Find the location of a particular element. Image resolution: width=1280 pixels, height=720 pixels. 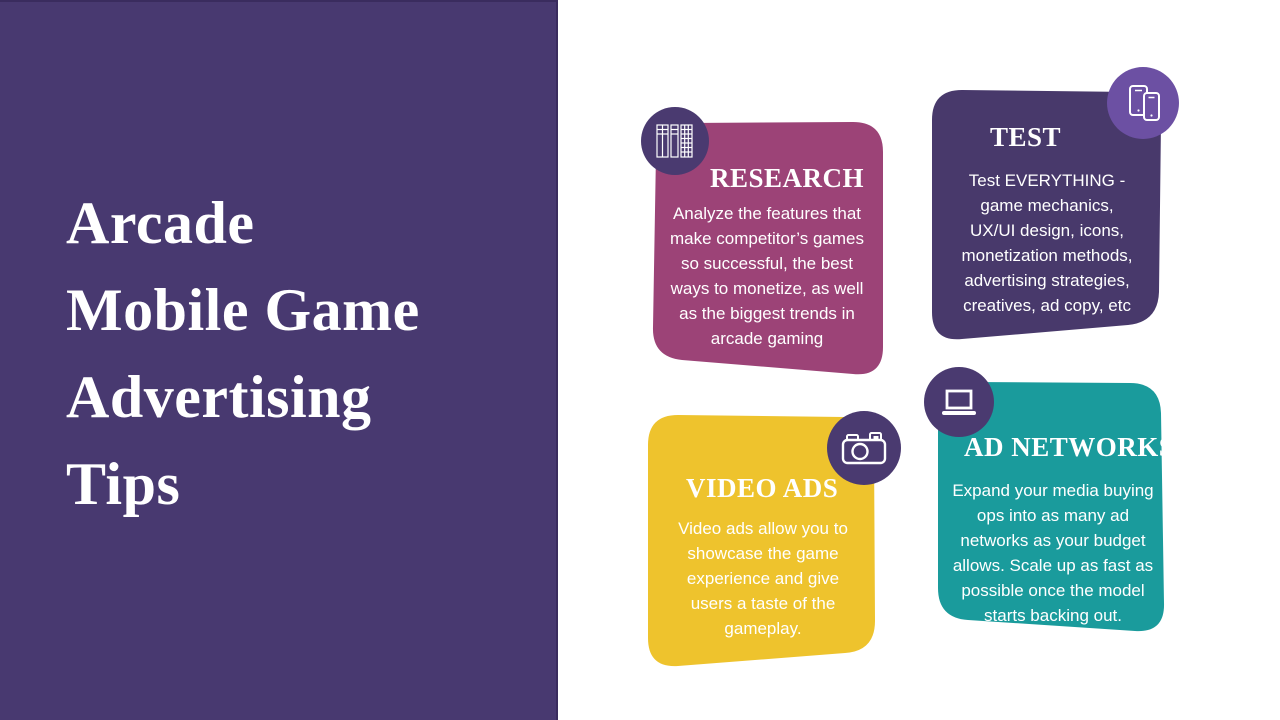

card-video-ads-shape is located at coordinates (761, 541).